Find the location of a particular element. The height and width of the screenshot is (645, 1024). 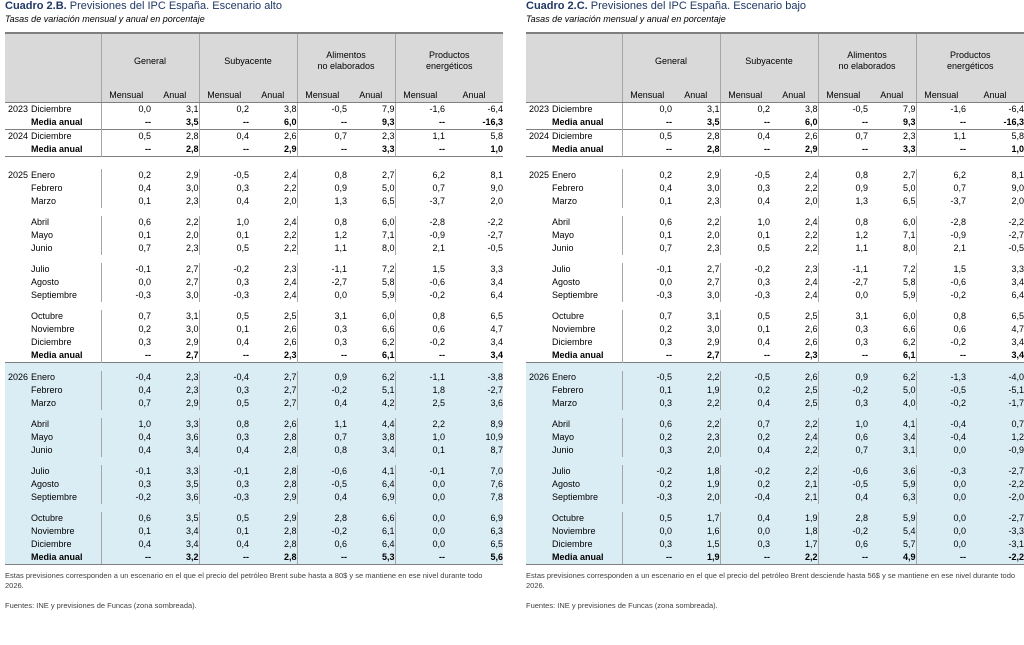

annual-rate-cell: 9,0 is located at coordinates (497, 188).